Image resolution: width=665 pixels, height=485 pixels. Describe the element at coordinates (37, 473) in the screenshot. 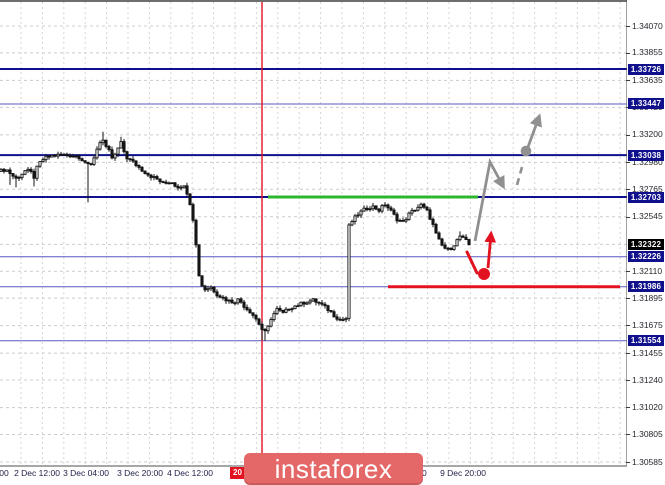

I see `time-axis-label: 2 Dec 12:00` at that location.